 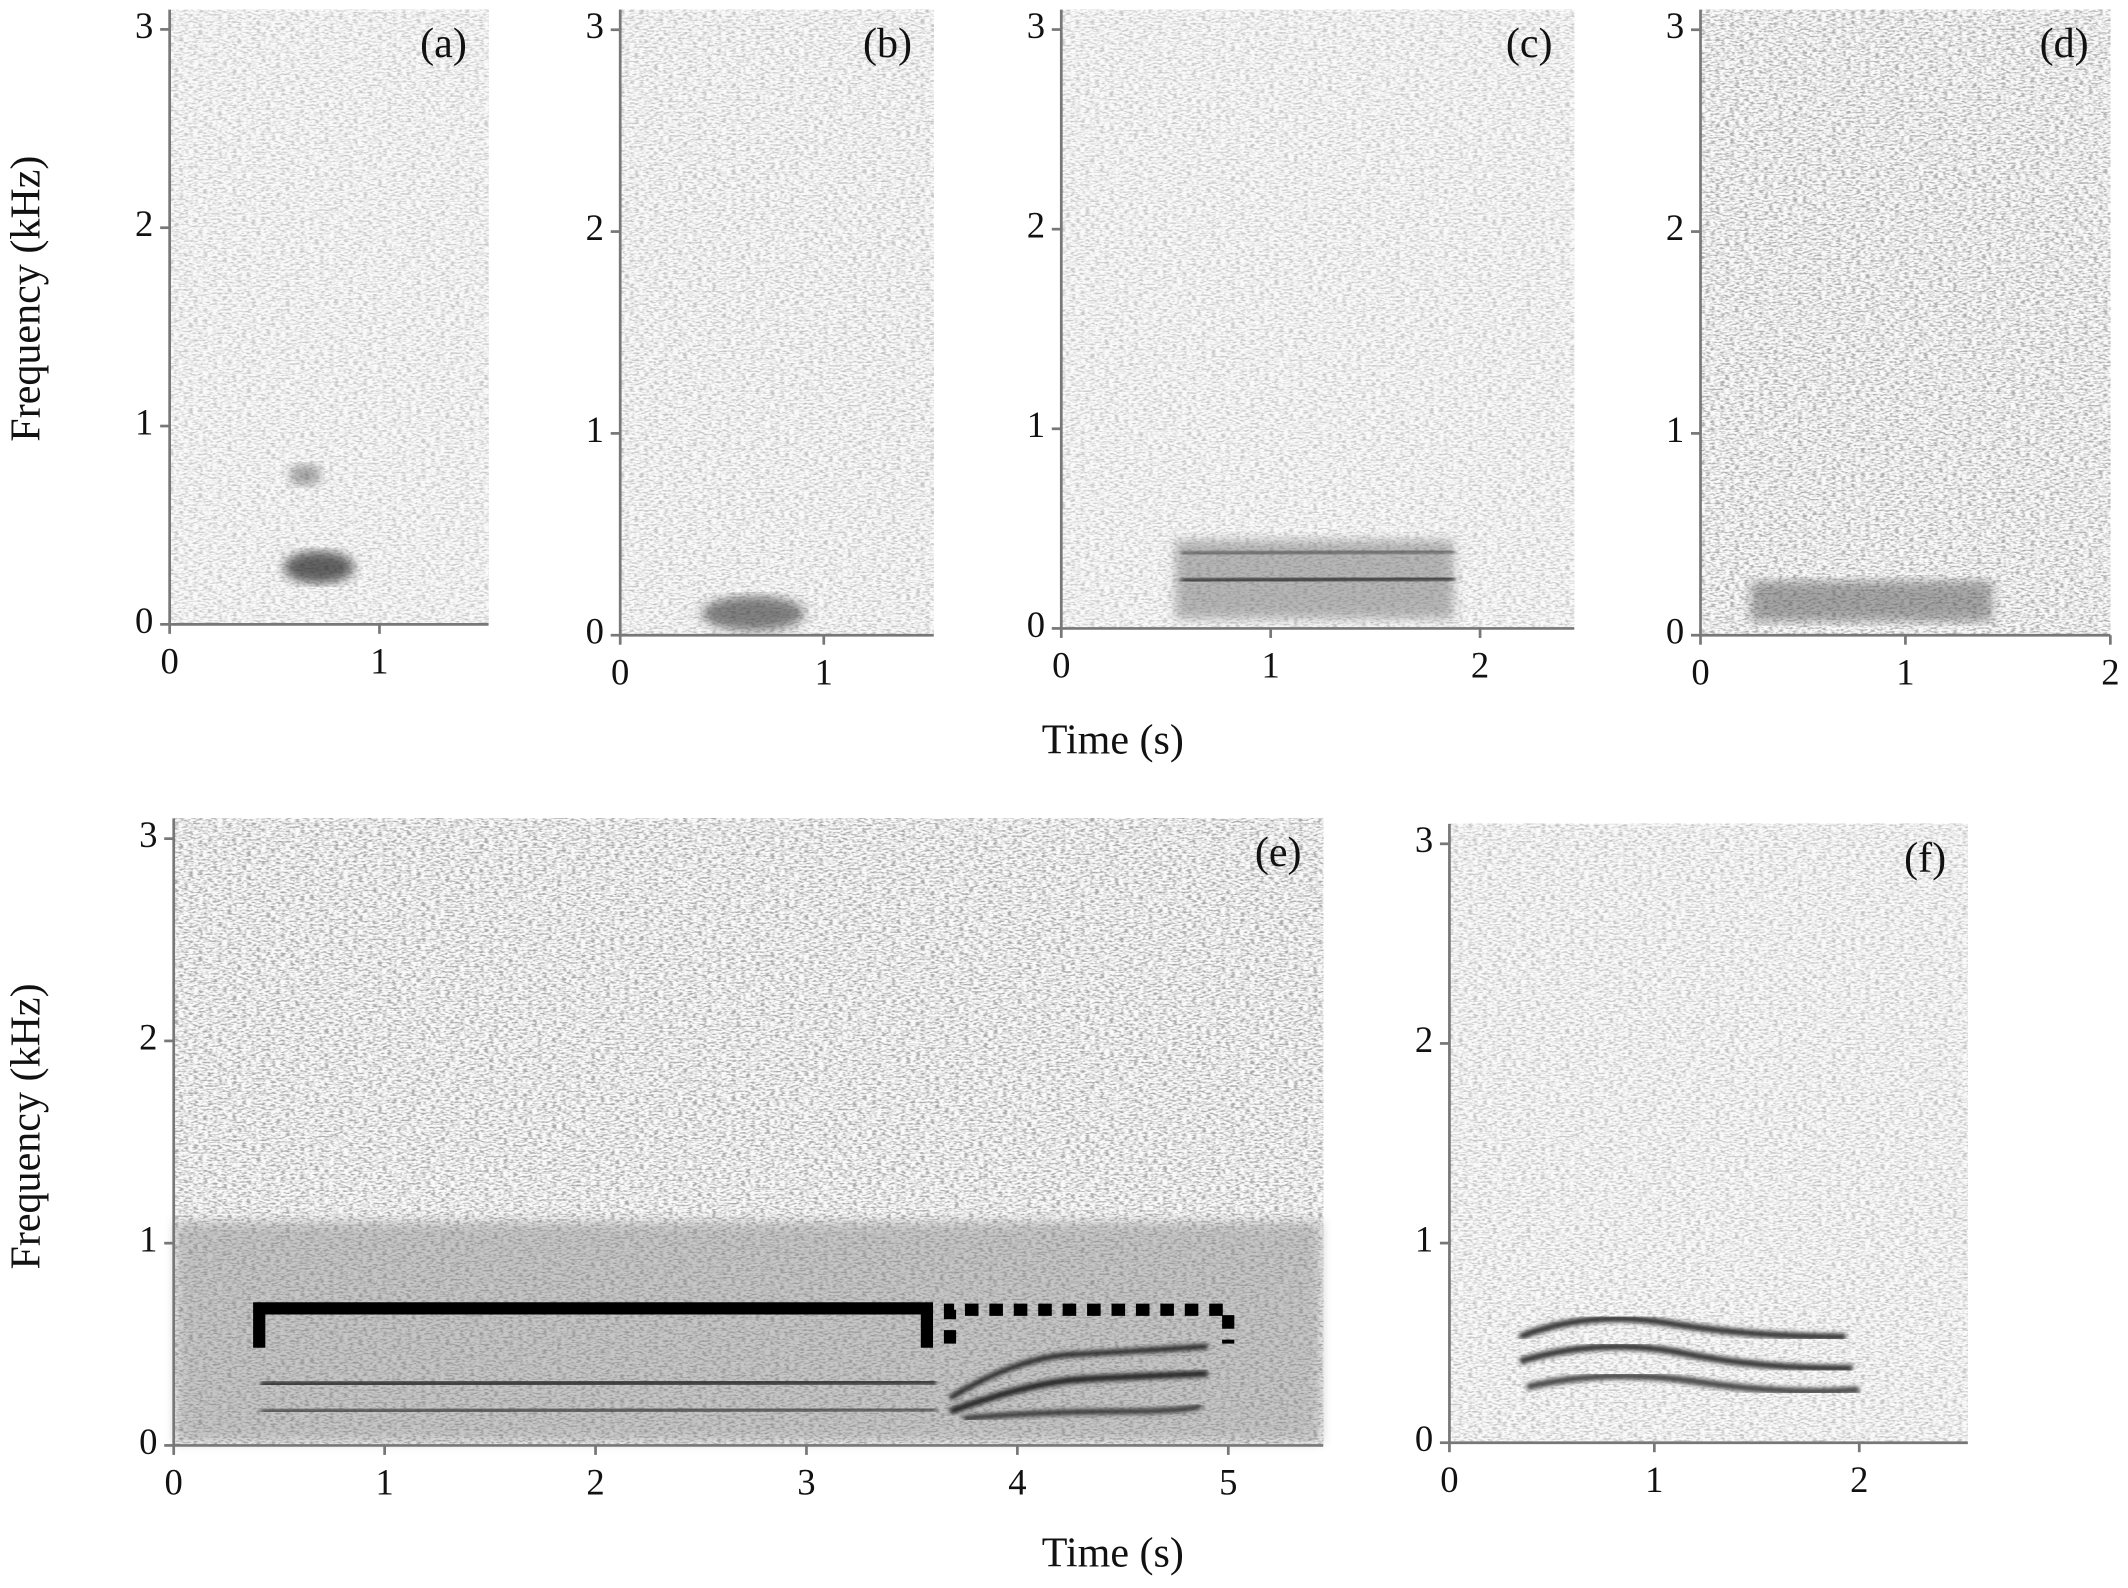 What do you see at coordinates (1017, 1482) in the screenshot?
I see `x-tick-label: 4` at bounding box center [1017, 1482].